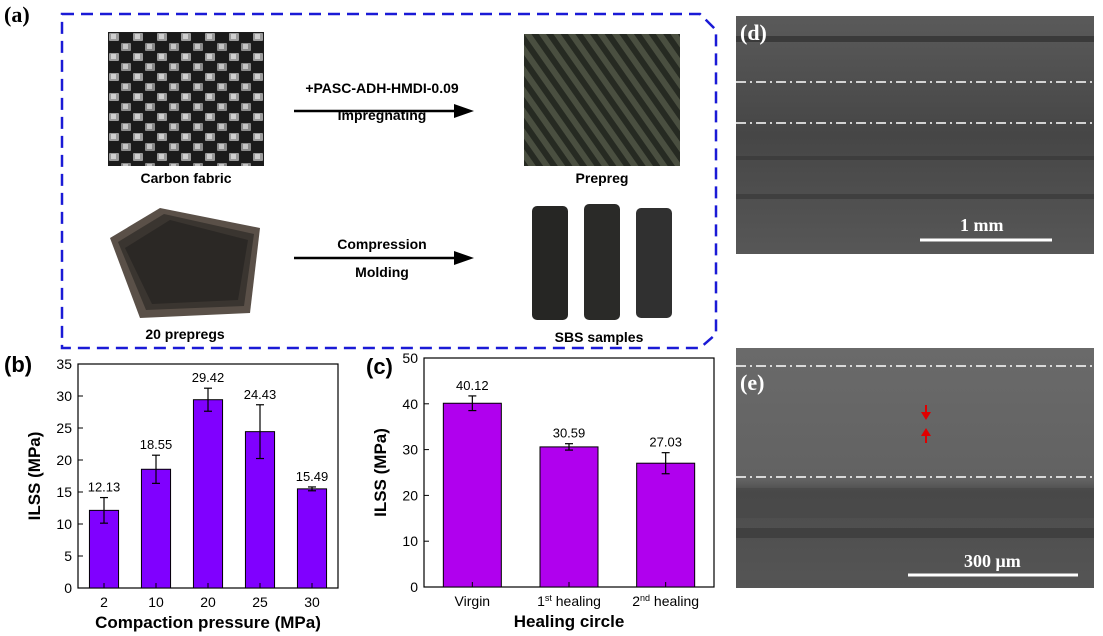 The width and height of the screenshot is (1103, 636). Describe the element at coordinates (156, 602) in the screenshot. I see `chart-b-xtick-label-1: 10` at that location.